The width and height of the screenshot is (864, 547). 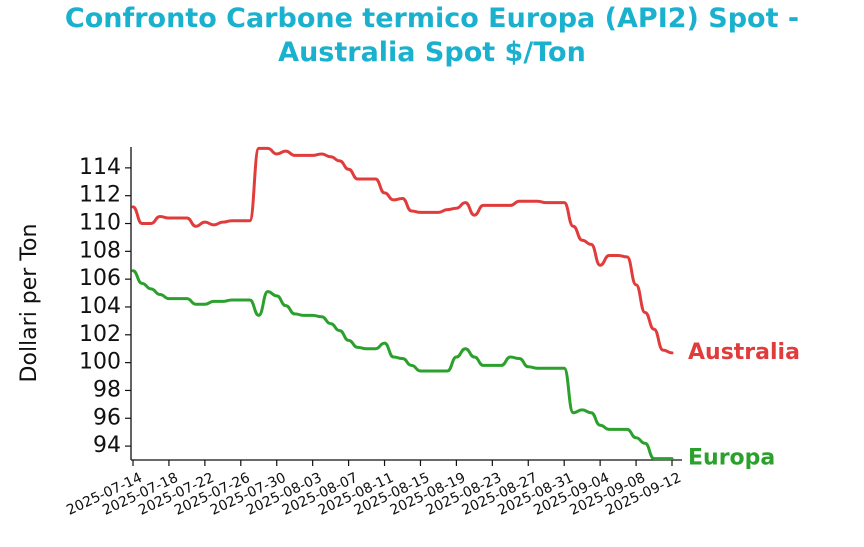 I want to click on y-tick-label: 96, so click(x=107, y=417).